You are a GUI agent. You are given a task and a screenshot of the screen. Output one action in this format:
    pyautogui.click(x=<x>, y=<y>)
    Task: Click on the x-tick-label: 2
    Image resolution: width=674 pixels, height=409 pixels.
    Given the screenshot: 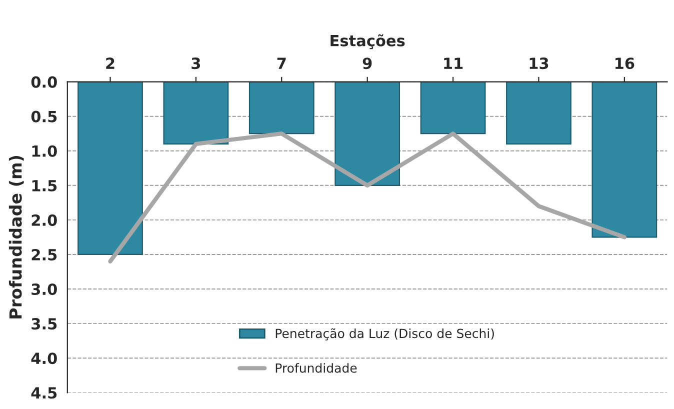 What is the action you would take?
    pyautogui.click(x=110, y=63)
    